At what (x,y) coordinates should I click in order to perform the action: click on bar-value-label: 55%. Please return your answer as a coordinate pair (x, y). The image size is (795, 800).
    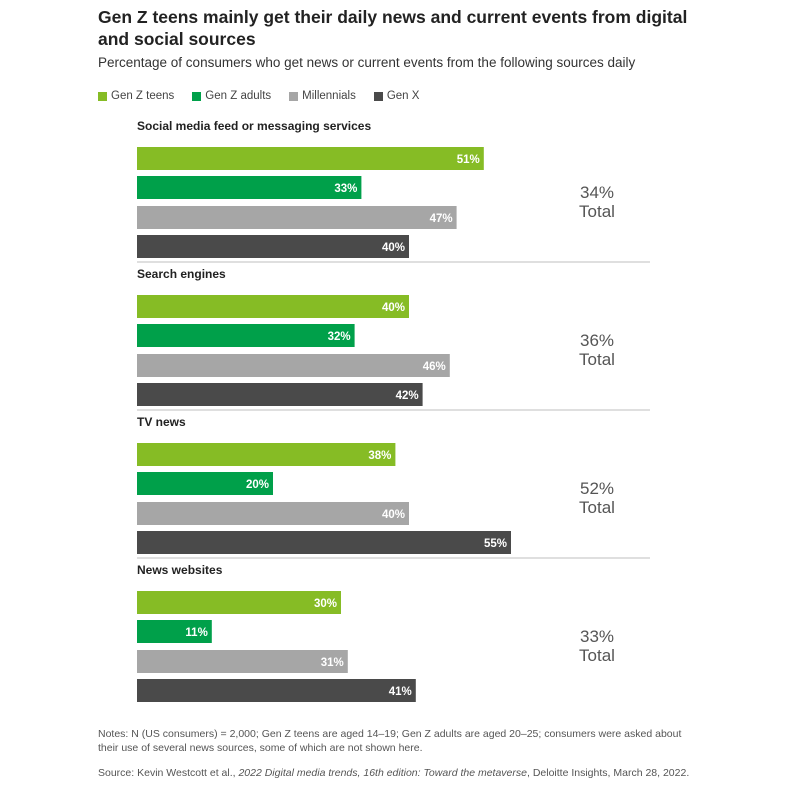
    Looking at the image, I should click on (495, 544).